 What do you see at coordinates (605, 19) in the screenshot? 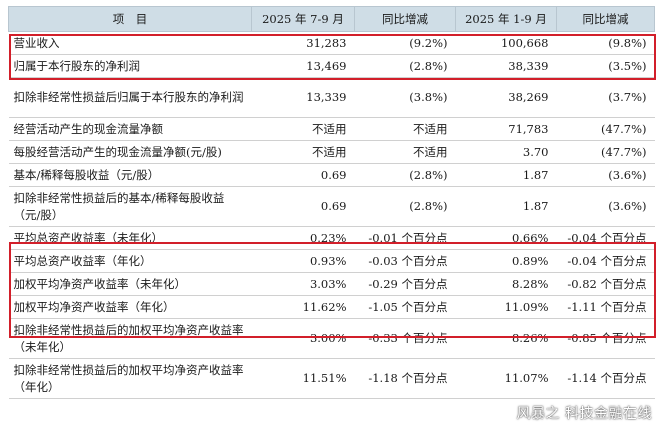
I see `header-ytd-yoy: 同比增减` at bounding box center [605, 19].